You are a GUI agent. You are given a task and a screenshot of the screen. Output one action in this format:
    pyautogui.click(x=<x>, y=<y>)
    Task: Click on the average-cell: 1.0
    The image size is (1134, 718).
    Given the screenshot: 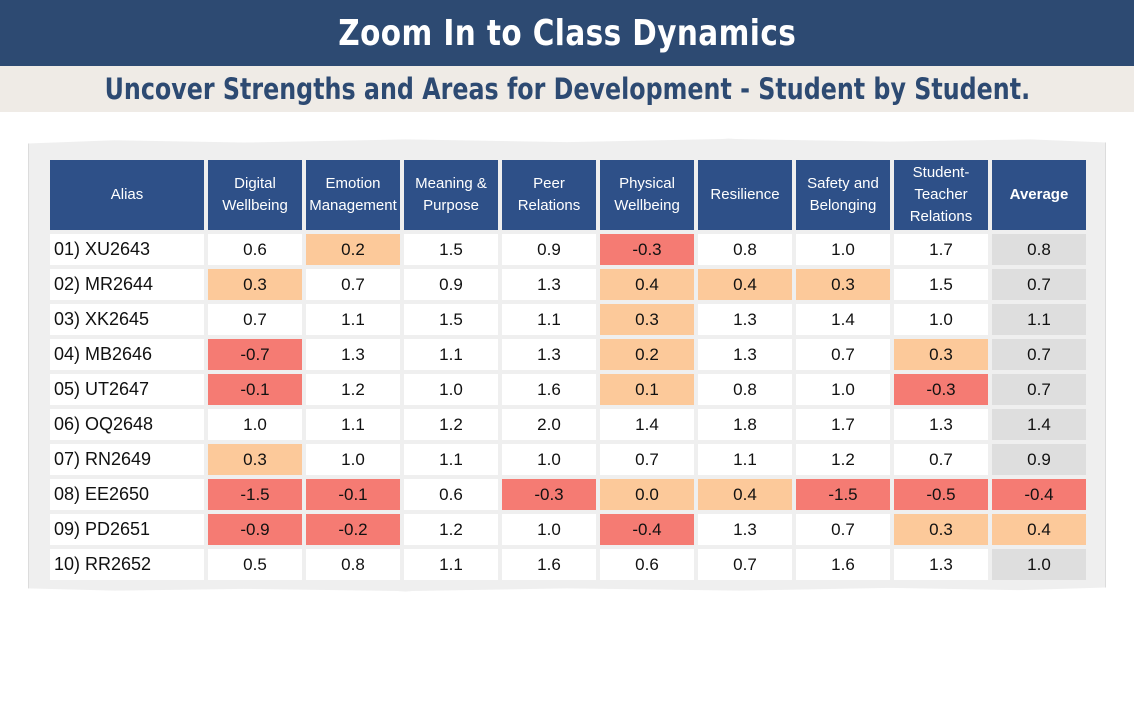 What is the action you would take?
    pyautogui.click(x=1039, y=564)
    